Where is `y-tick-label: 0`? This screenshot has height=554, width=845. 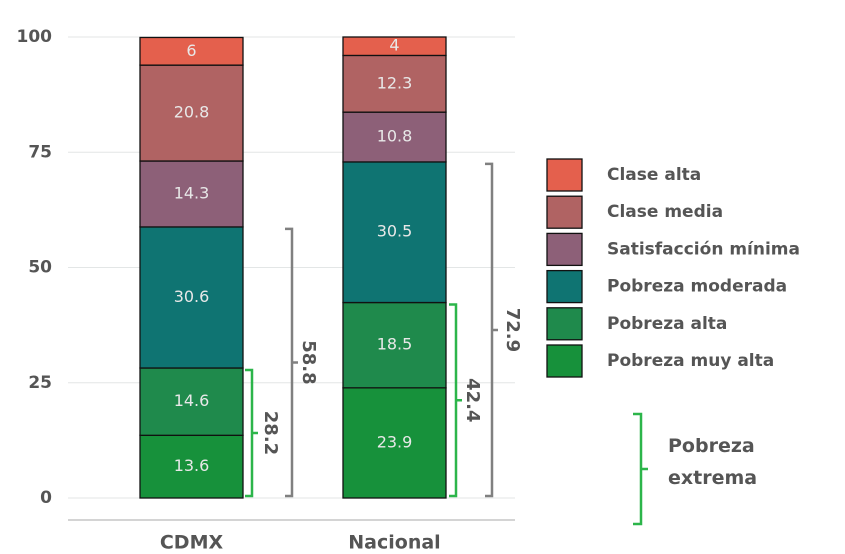 y-tick-label: 0 is located at coordinates (46, 498).